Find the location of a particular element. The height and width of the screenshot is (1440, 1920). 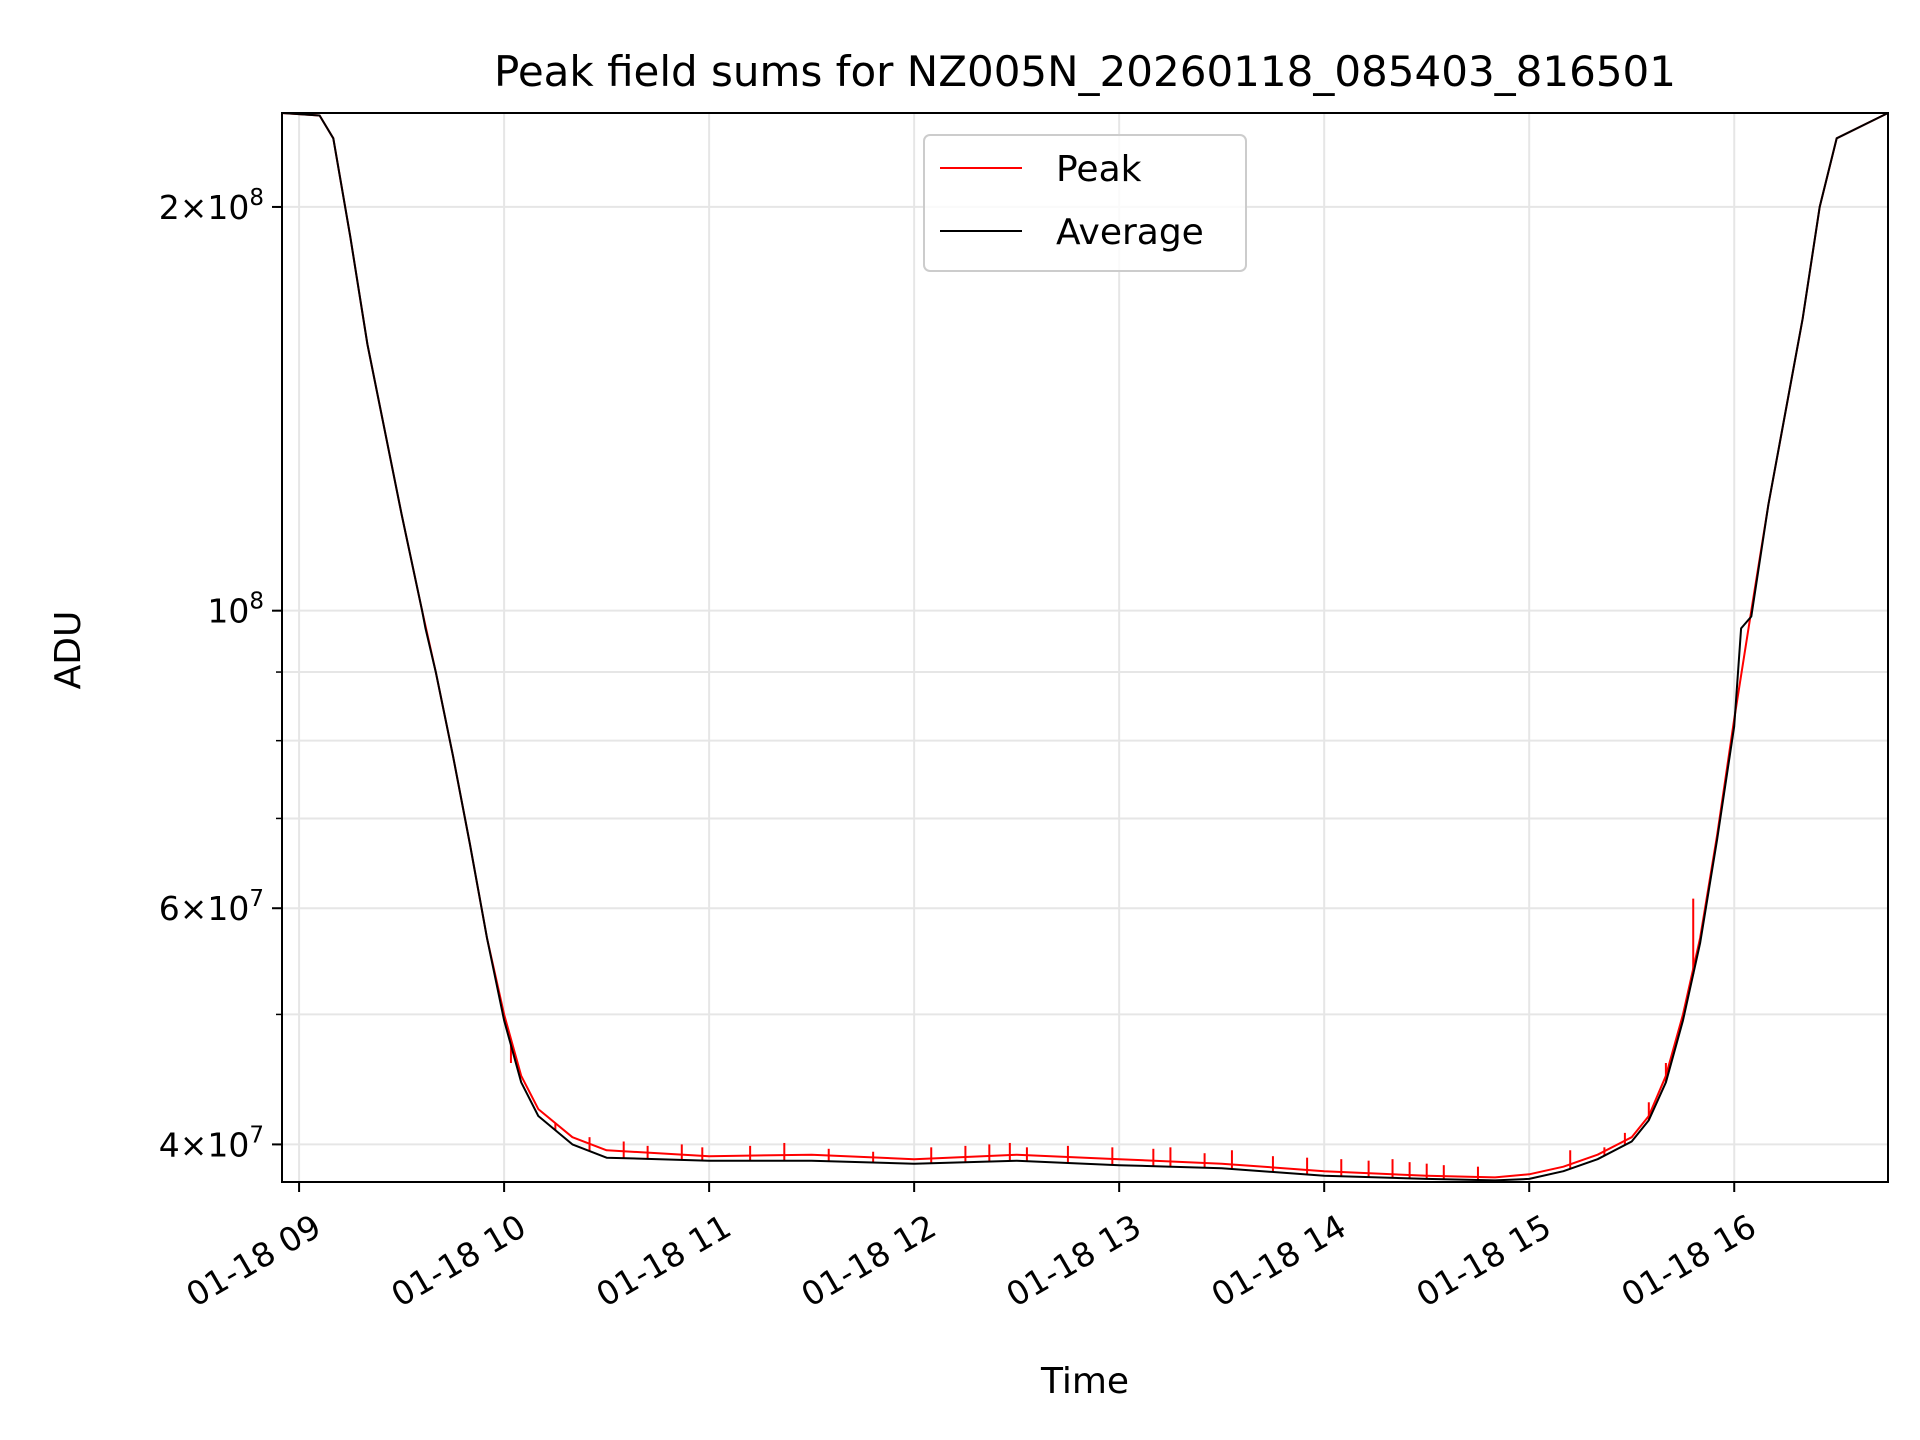

y-axis-label: ADU is located at coordinates (68, 650).